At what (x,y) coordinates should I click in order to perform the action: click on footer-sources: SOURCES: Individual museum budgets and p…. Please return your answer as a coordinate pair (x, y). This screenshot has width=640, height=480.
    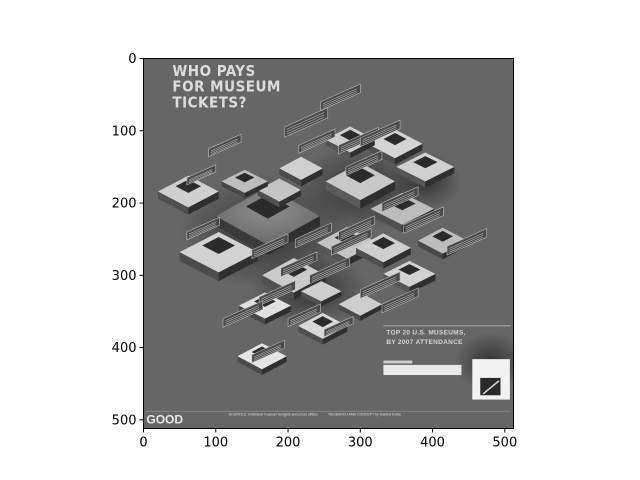
    Looking at the image, I should click on (273, 414).